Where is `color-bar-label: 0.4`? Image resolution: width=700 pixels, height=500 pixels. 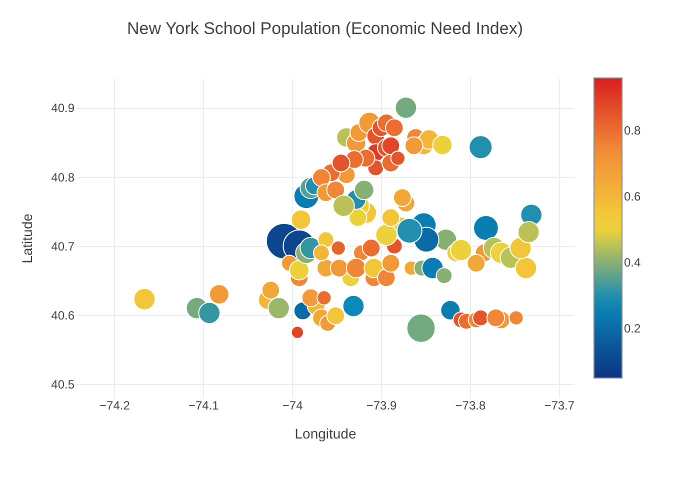
color-bar-label: 0.4 is located at coordinates (633, 263).